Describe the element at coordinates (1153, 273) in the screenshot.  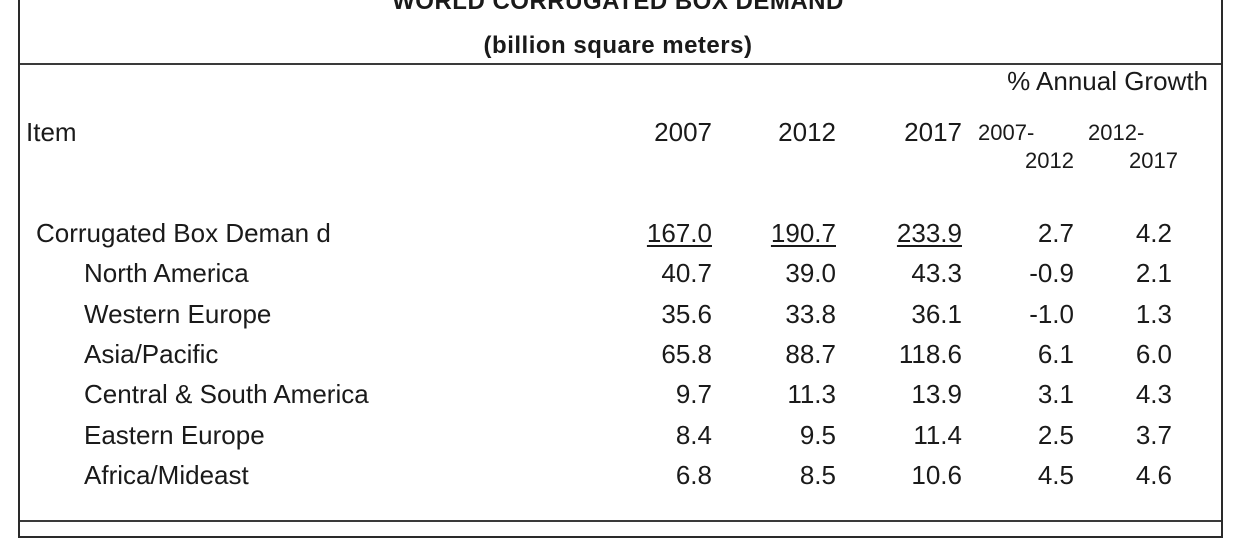
I see `growth-2012-2017: 2.1` at that location.